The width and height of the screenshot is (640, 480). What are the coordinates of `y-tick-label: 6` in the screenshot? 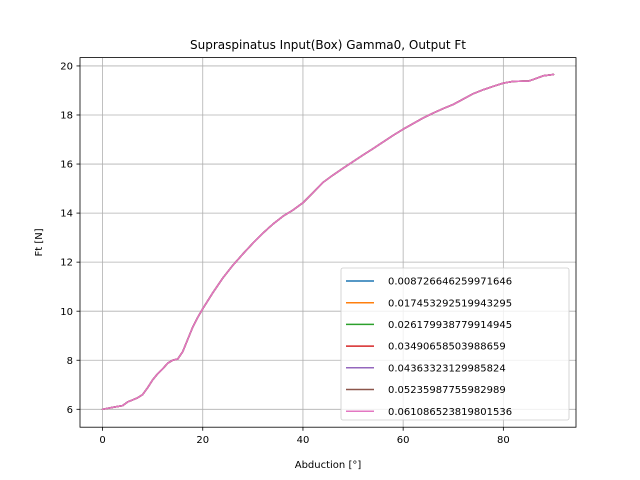 It's located at (70, 410).